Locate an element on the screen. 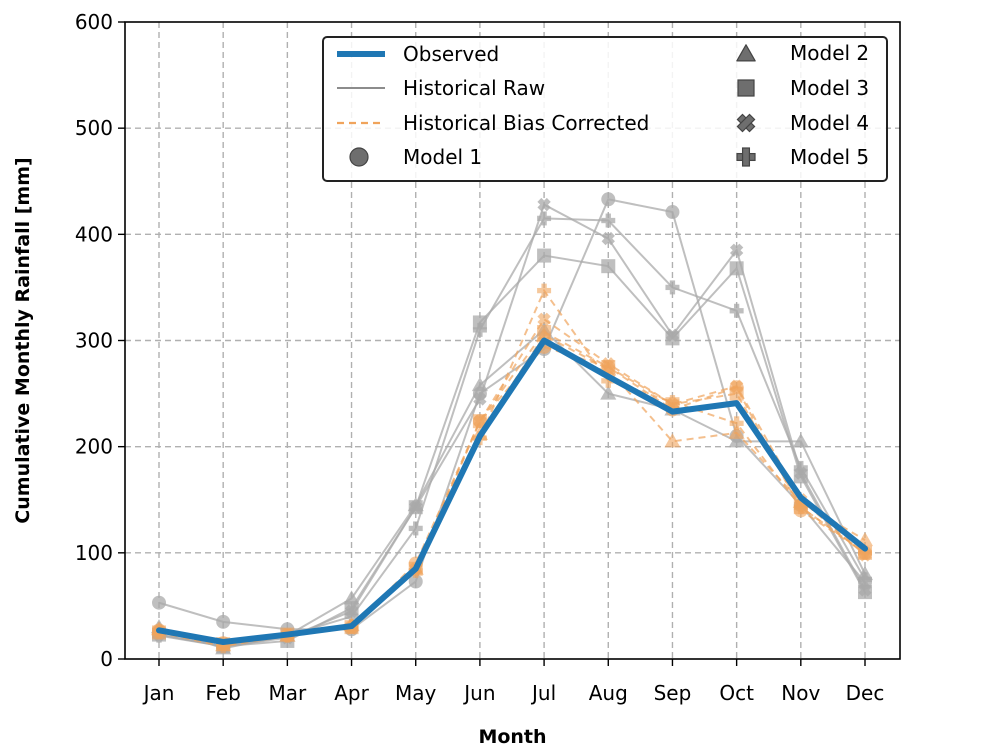 The image size is (1000, 750). x-tick-label: Sep is located at coordinates (673, 693).